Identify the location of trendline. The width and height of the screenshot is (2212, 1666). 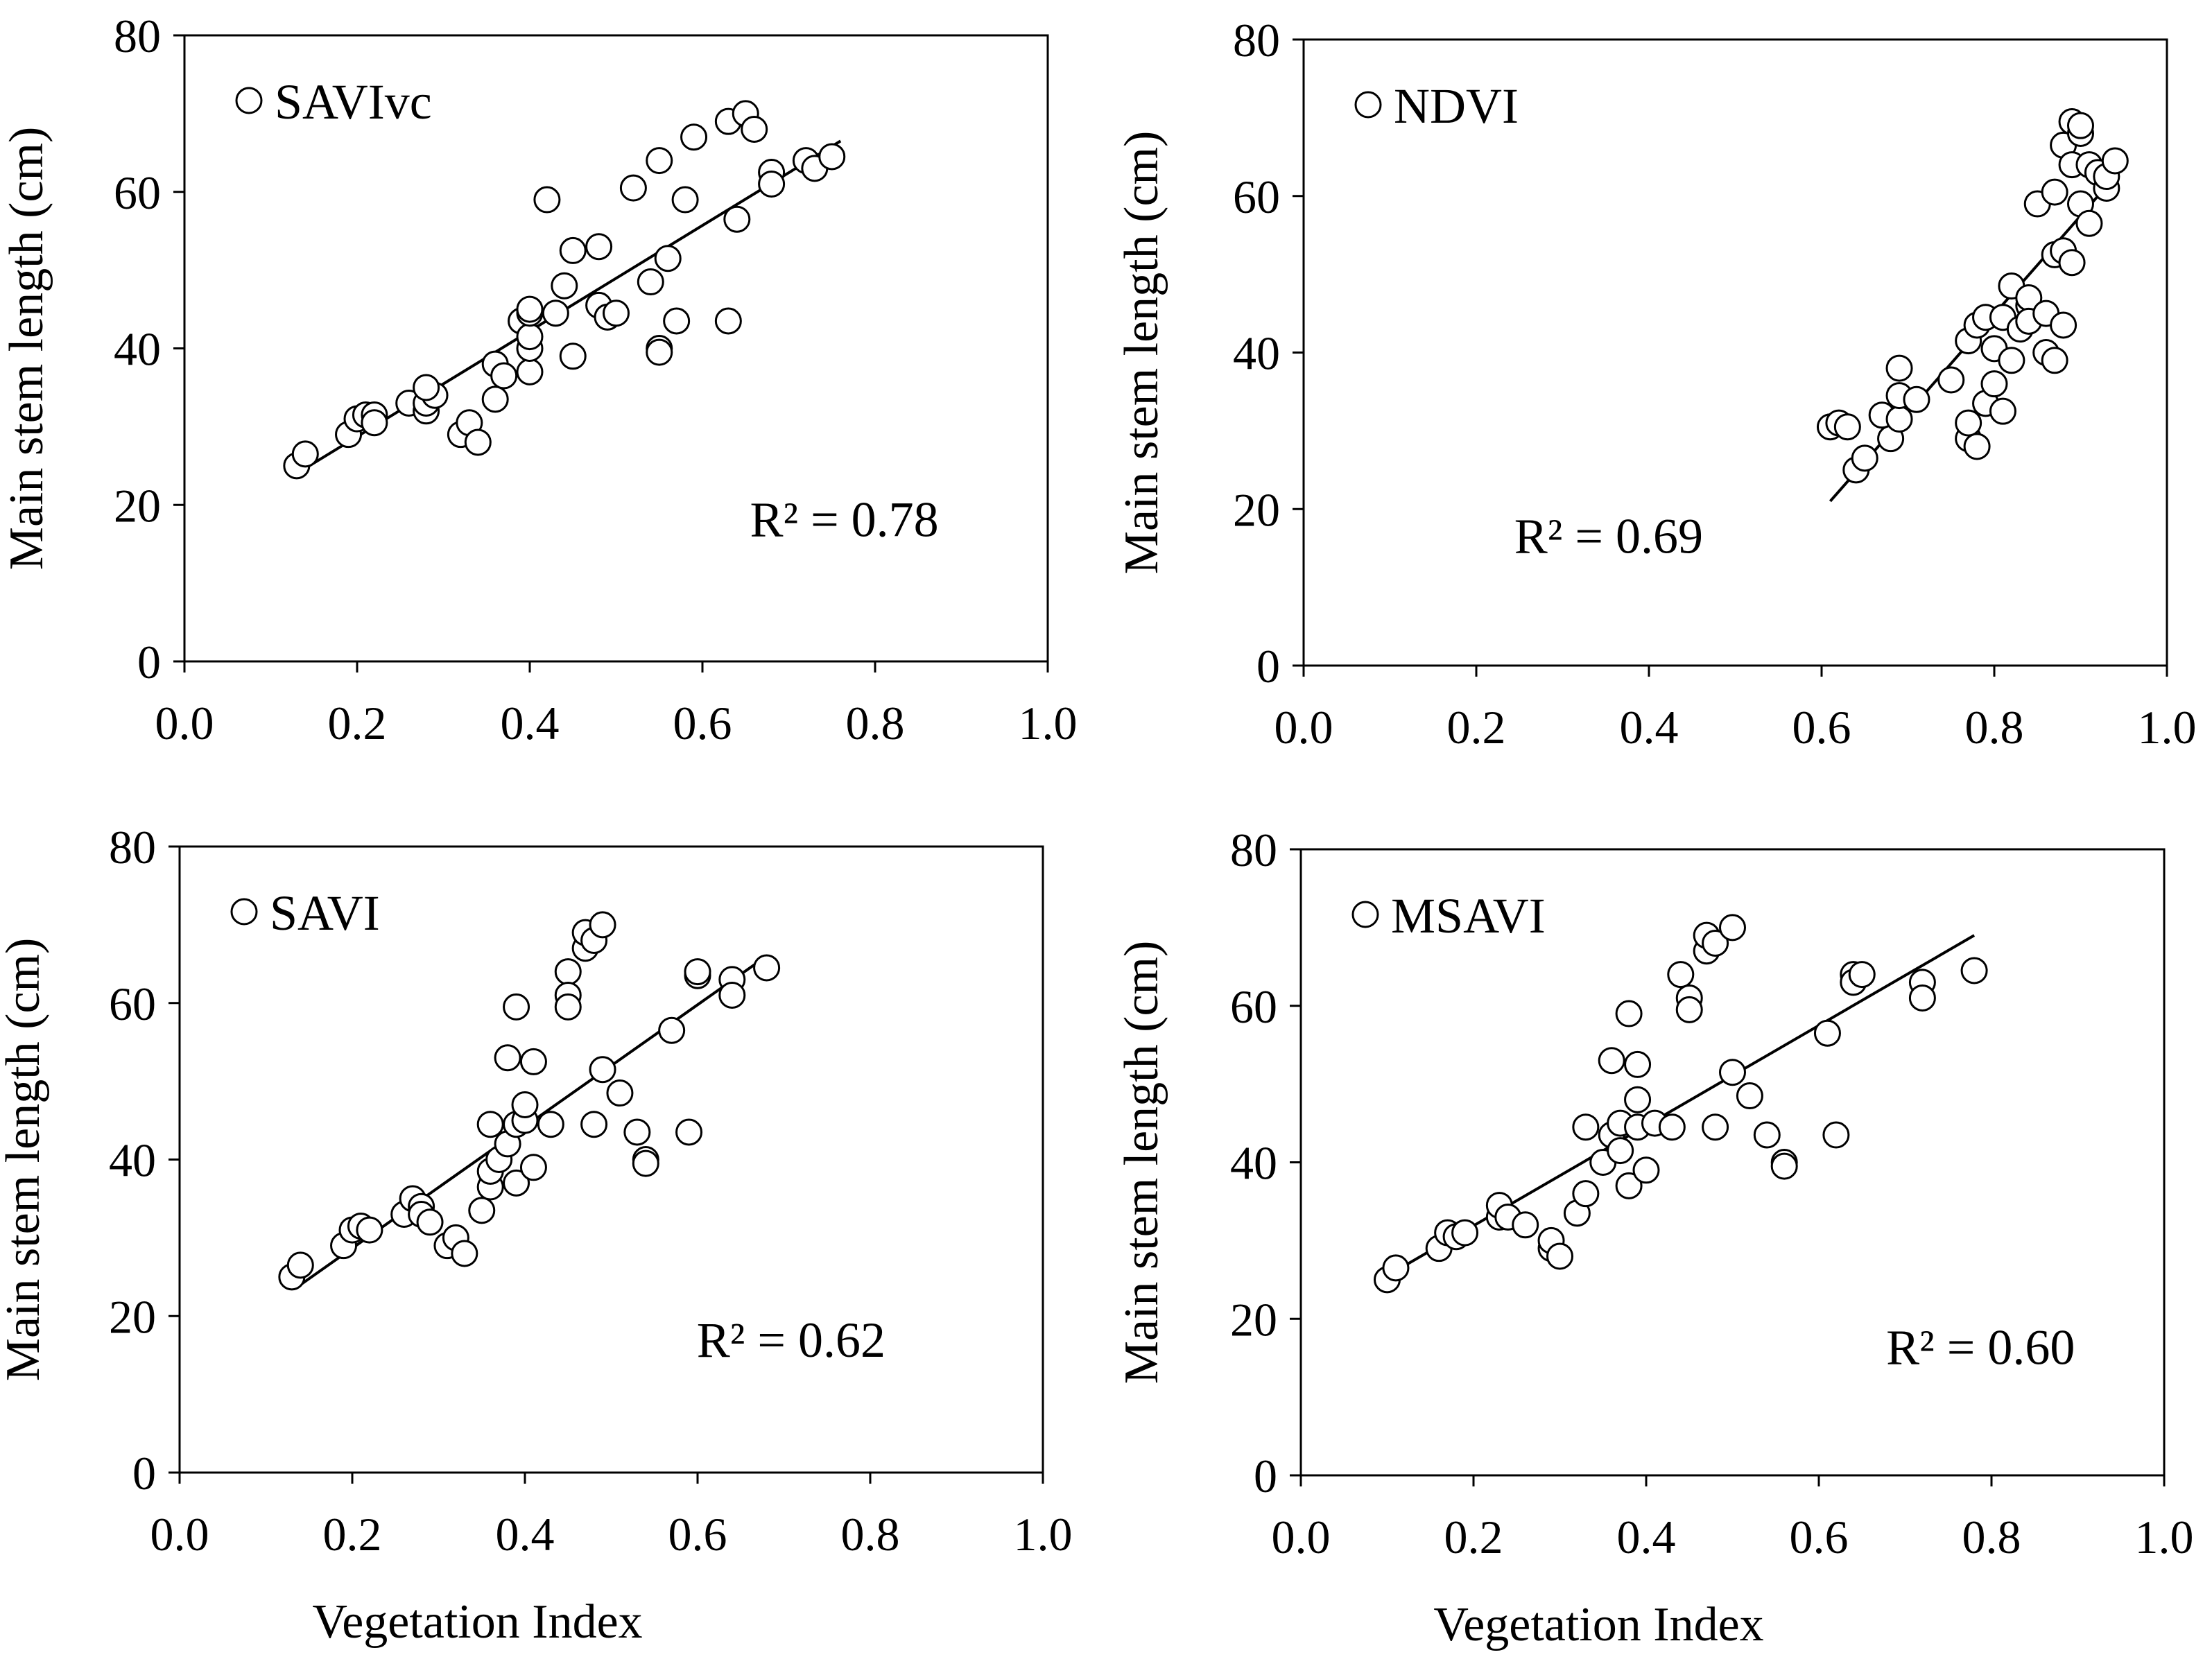
(1681, 1105).